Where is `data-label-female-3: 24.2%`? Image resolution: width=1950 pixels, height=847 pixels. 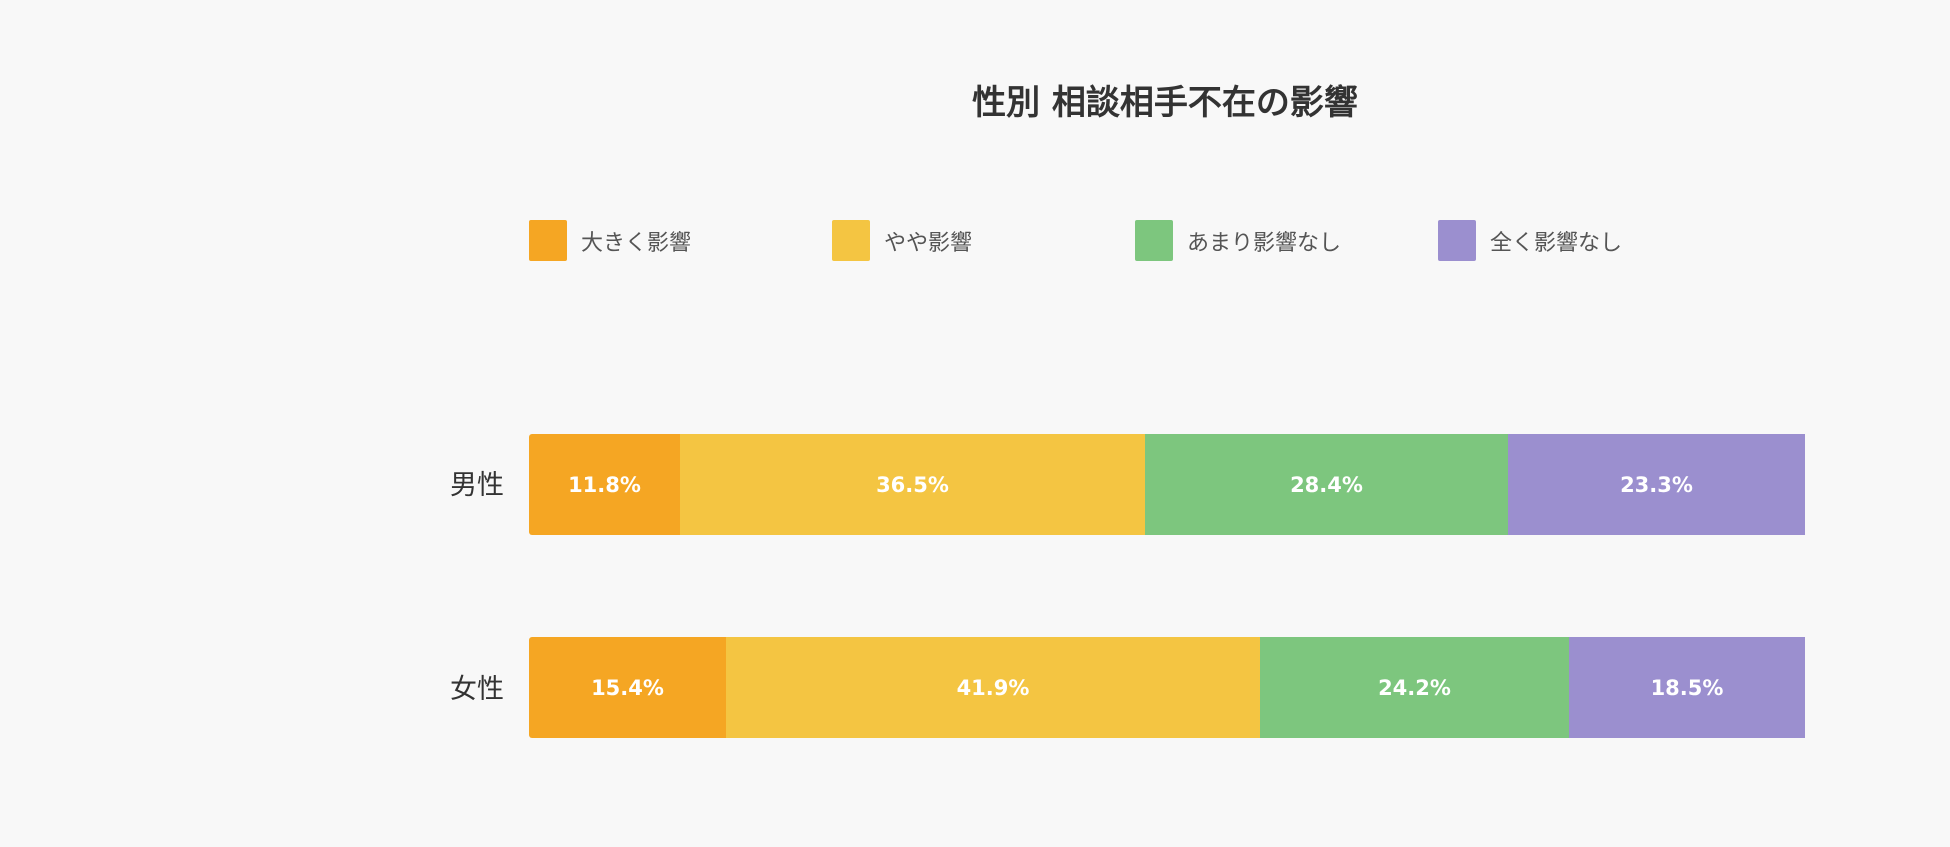
data-label-female-3: 24.2% is located at coordinates (1414, 687).